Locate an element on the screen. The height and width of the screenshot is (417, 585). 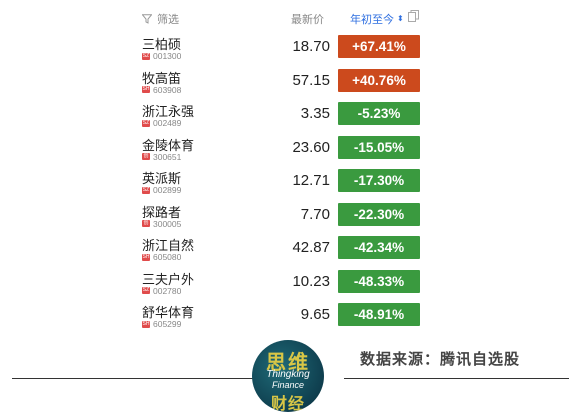
stock-name: 三柏硕 is located at coordinates (162, 44).